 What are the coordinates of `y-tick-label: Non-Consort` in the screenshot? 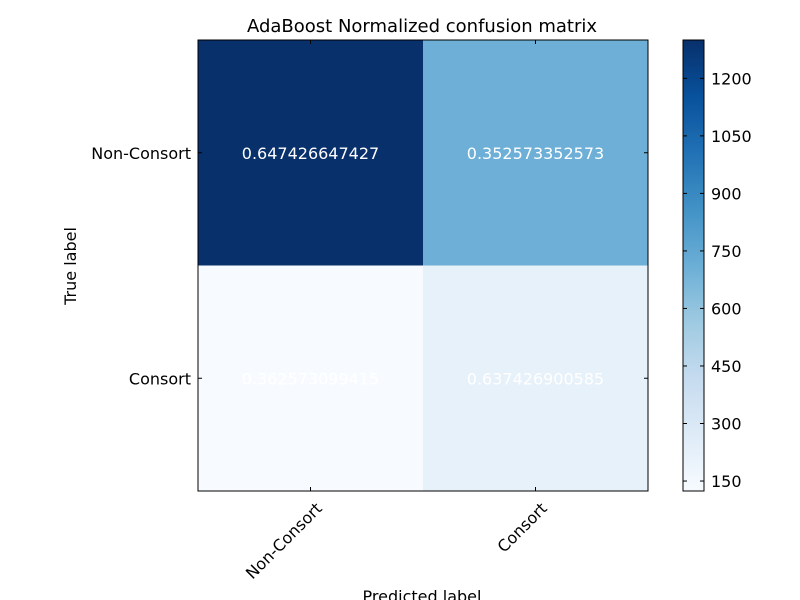 It's located at (141, 153).